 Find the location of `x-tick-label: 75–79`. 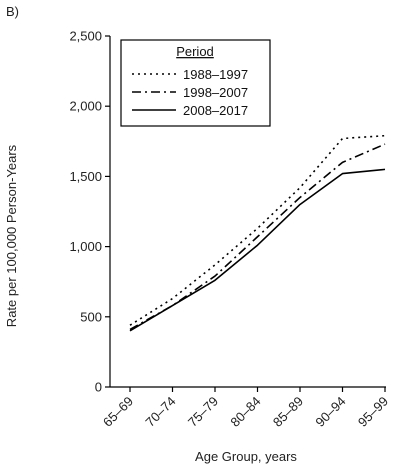

x-tick-label: 75–79 is located at coordinates (203, 412).